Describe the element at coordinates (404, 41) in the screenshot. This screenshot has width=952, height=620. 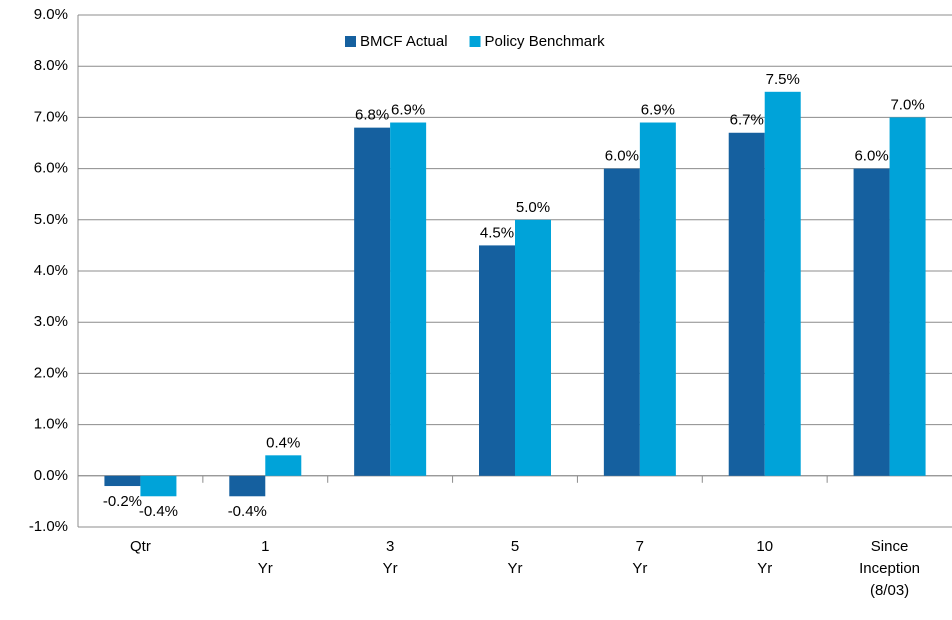
I see `legend-label: BMCF Actual` at that location.